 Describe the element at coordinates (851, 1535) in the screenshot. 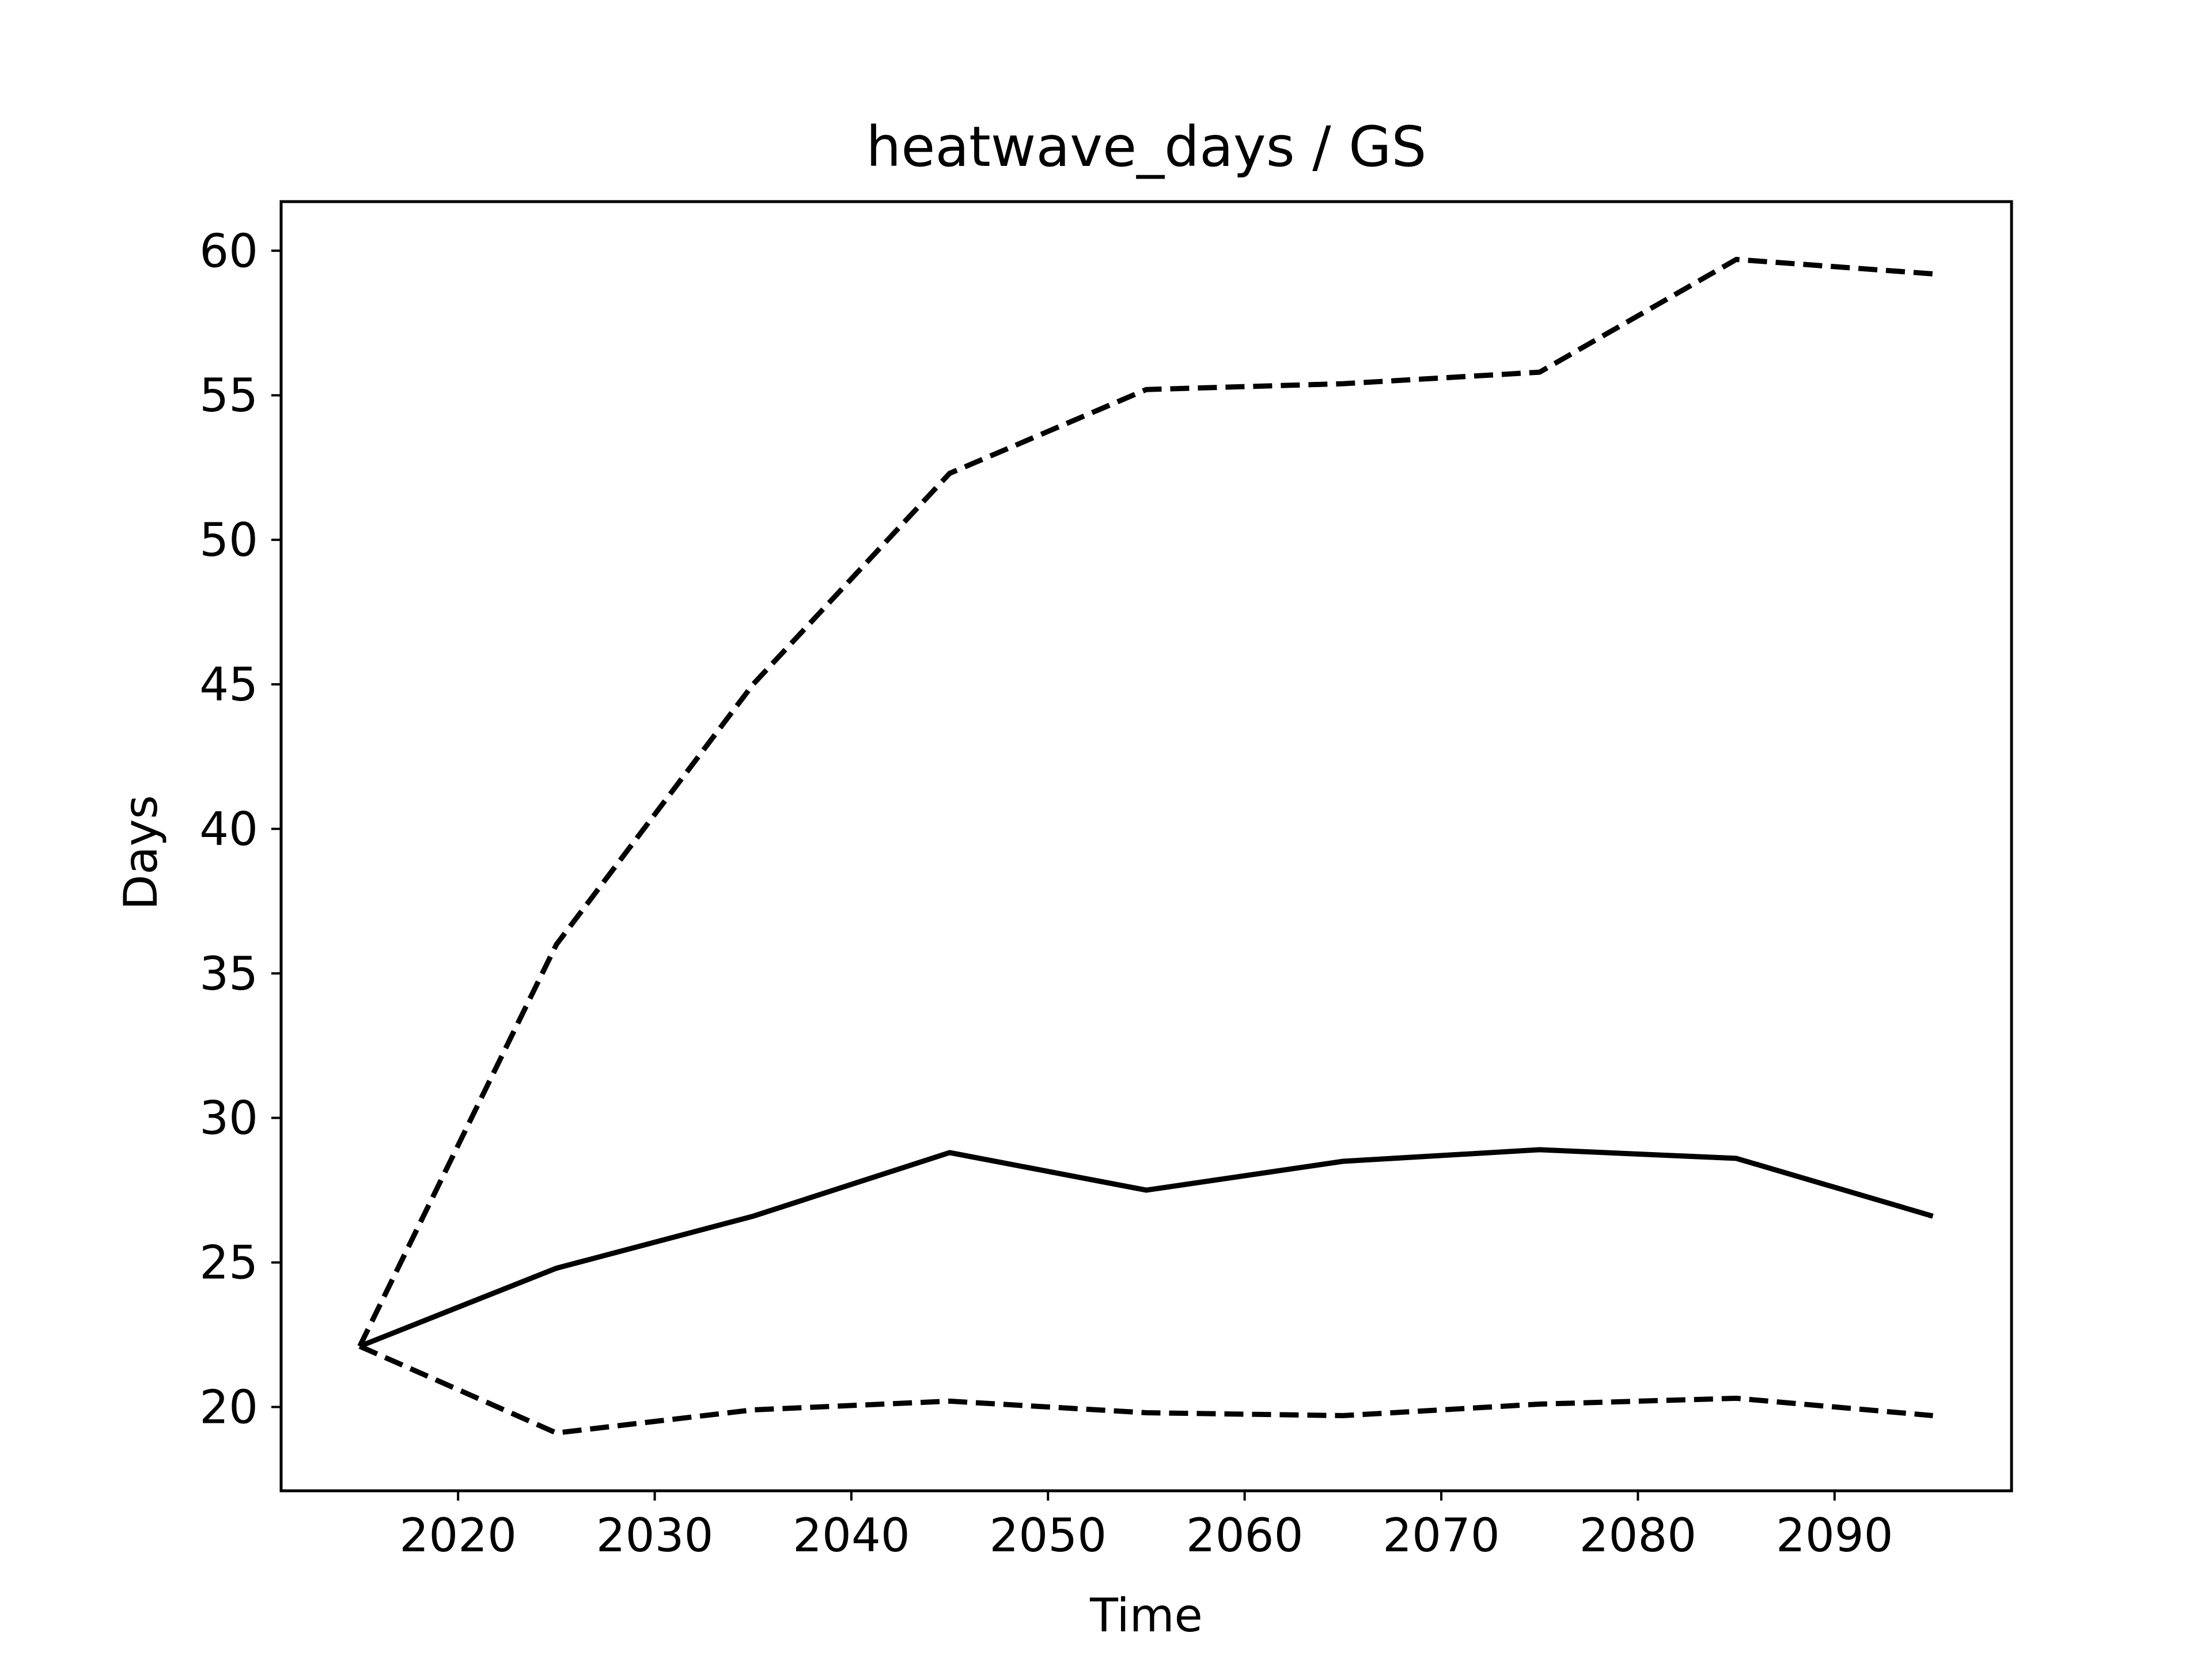

I see `x-tick-label: 2040` at that location.